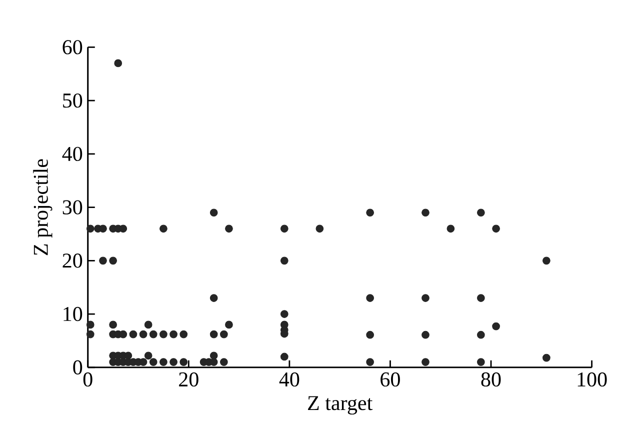  Describe the element at coordinates (73, 313) in the screenshot. I see `y-tick-label: 10` at that location.